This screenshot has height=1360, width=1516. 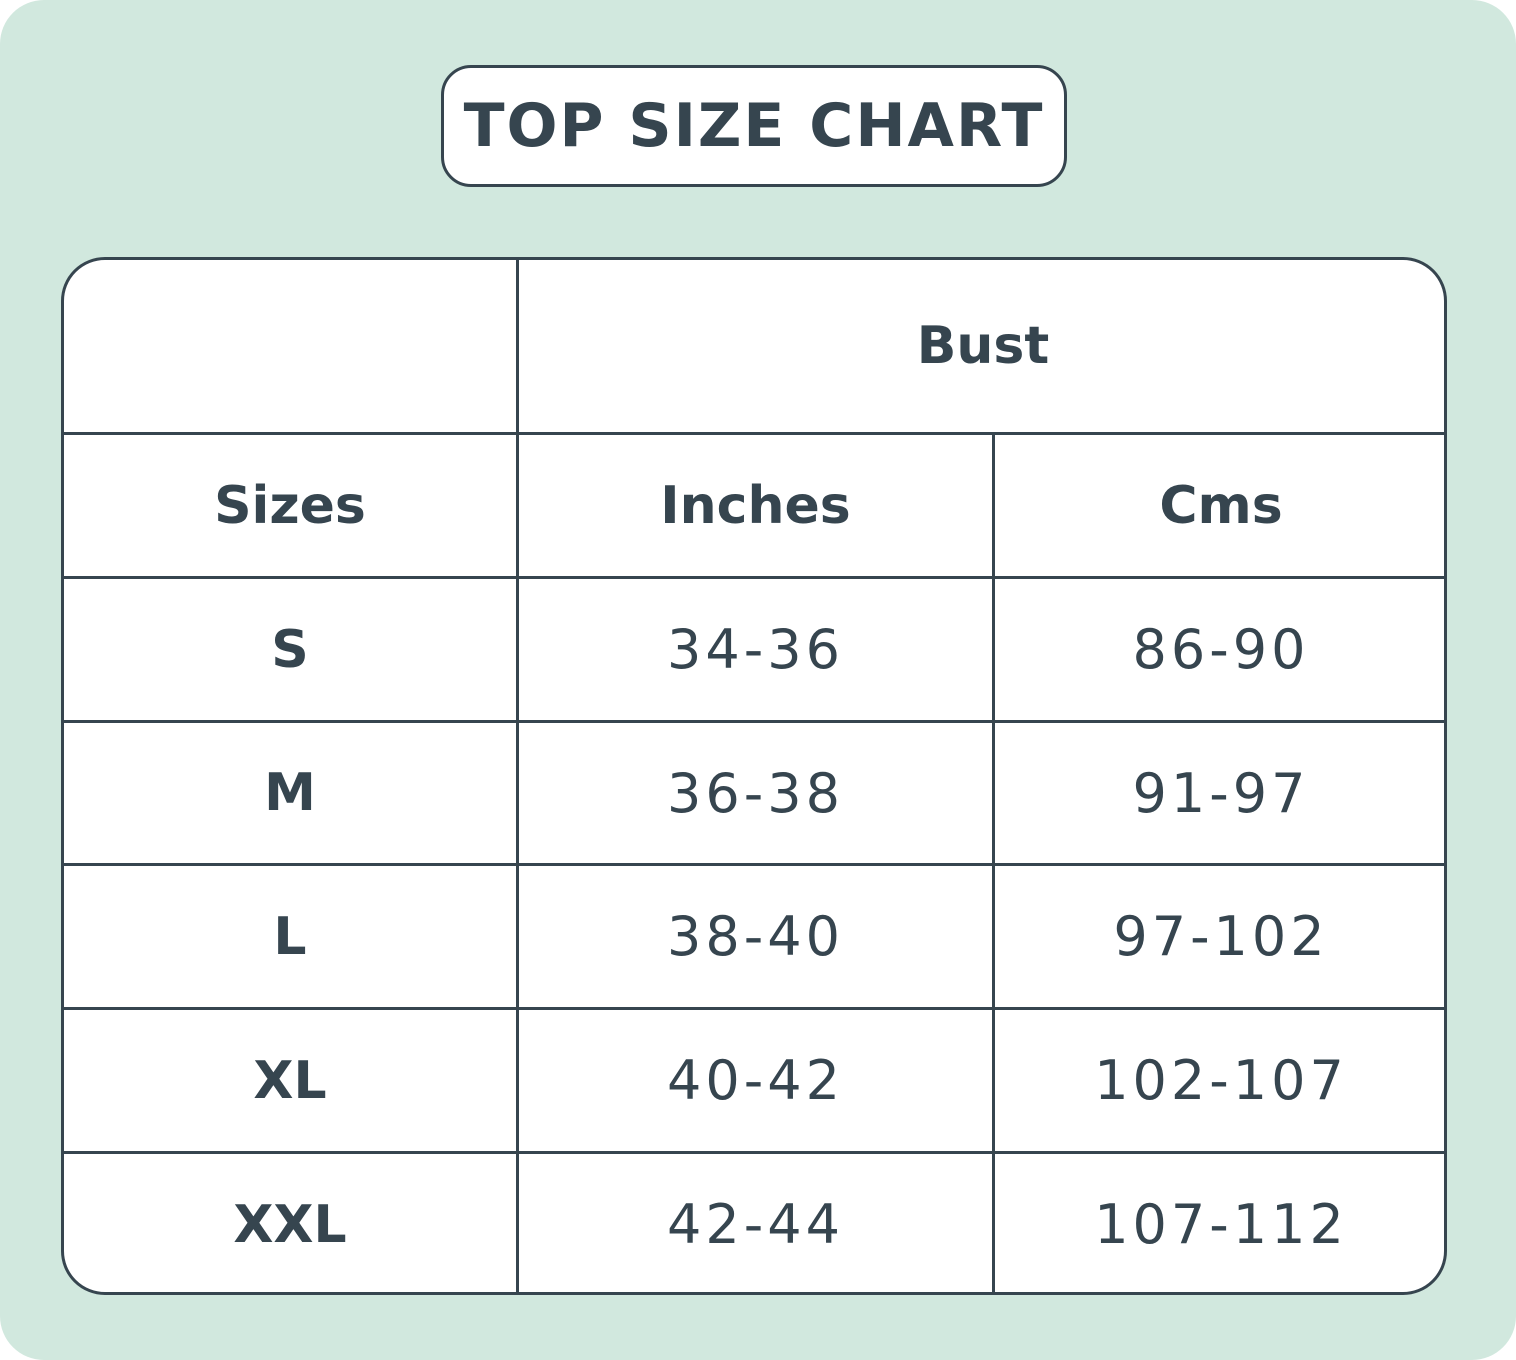 What do you see at coordinates (755, 1224) in the screenshot?
I see `table-row-inches: 42-44` at bounding box center [755, 1224].